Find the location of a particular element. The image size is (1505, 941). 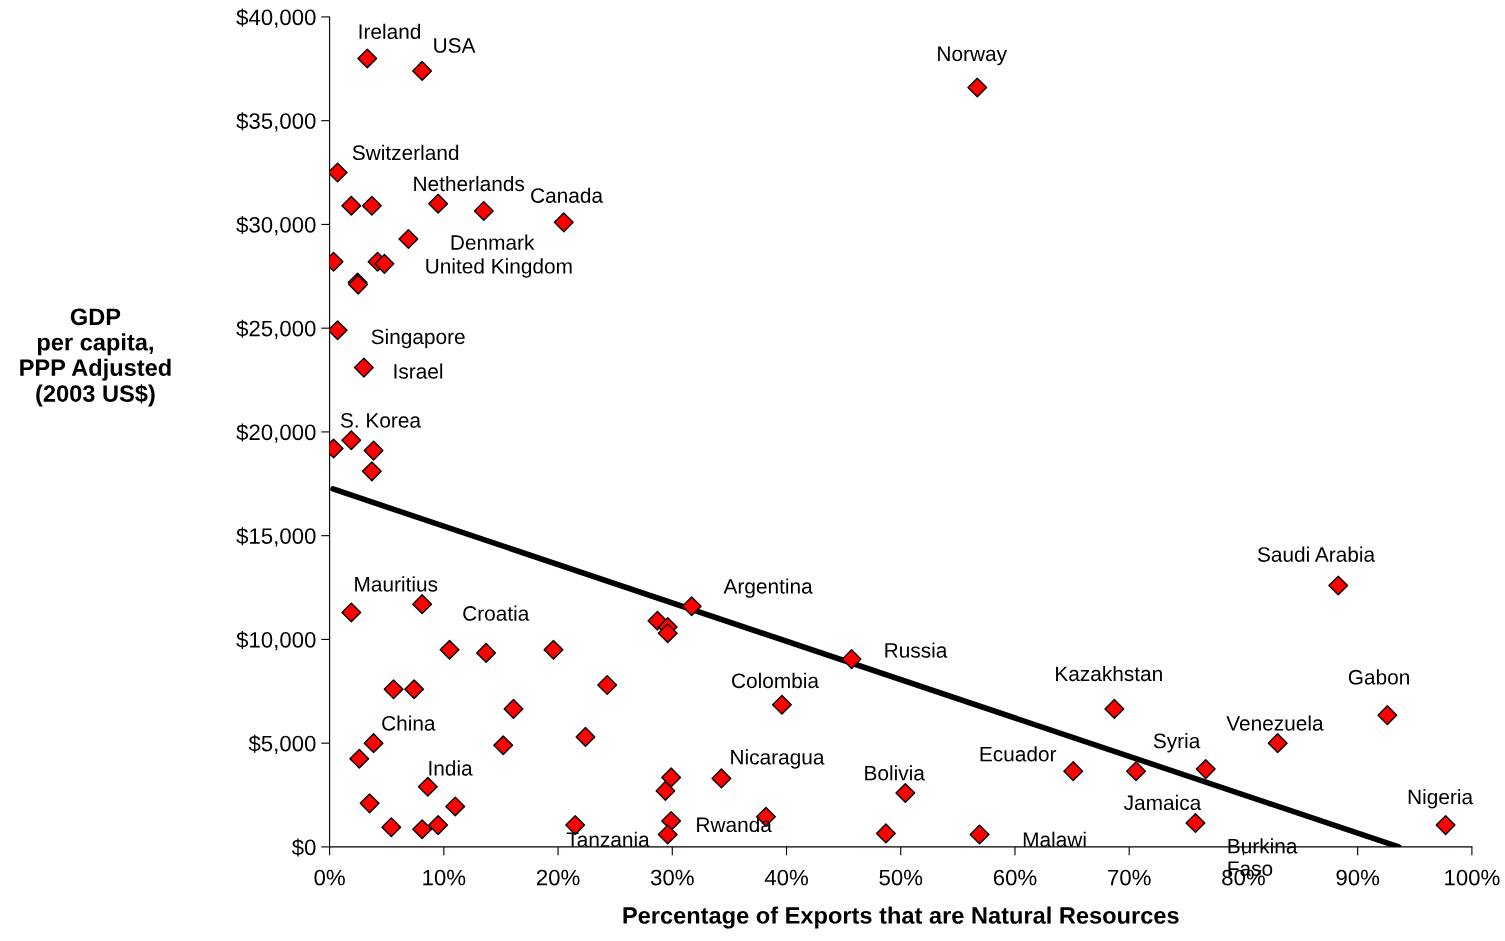

y-axis-title: GDP per capita, PPP Adjusted (2003 US$) is located at coordinates (95, 357).